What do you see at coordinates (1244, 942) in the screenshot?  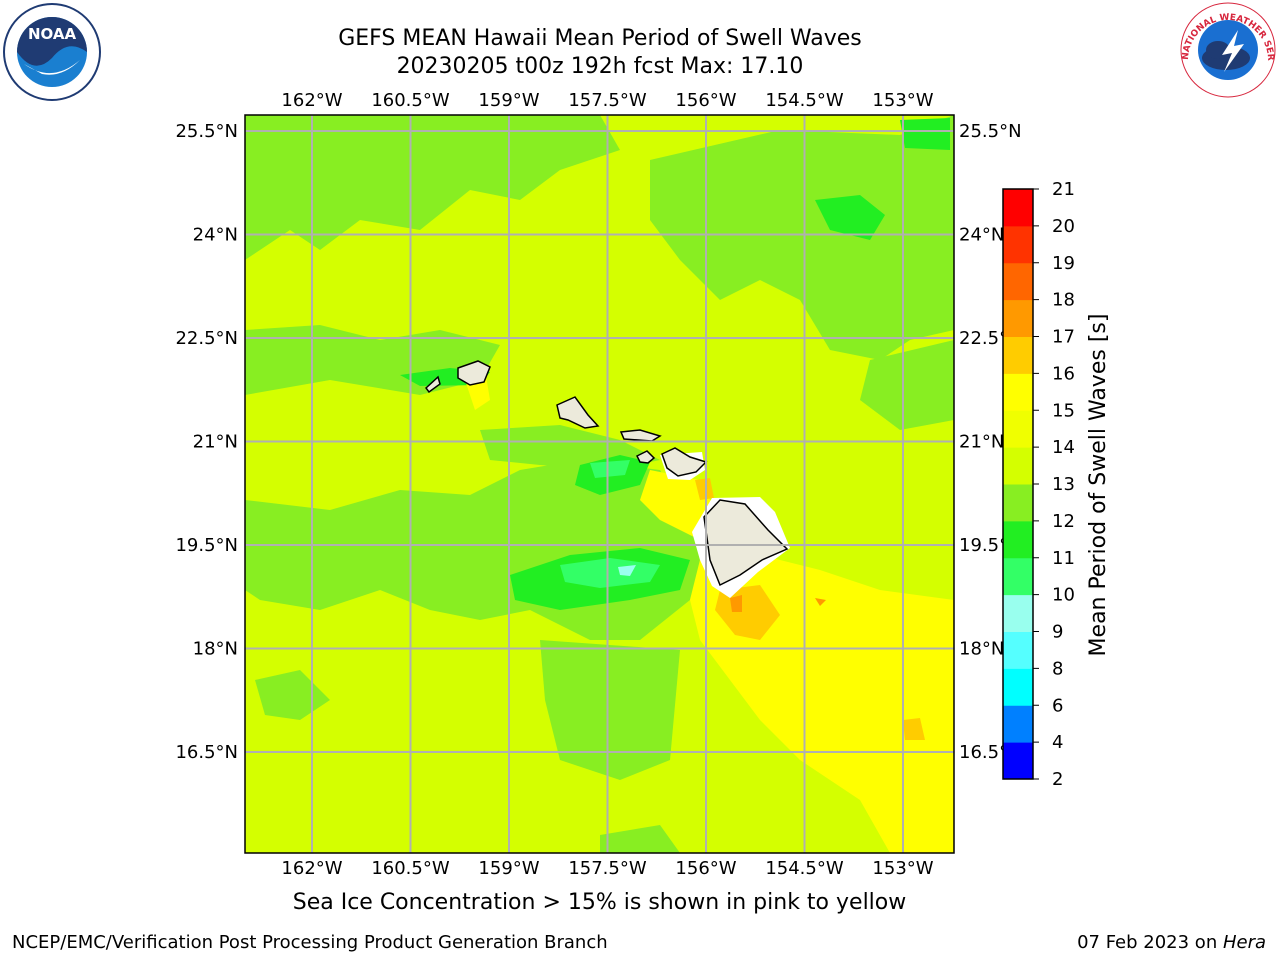 I see `footer-system: Hera` at bounding box center [1244, 942].